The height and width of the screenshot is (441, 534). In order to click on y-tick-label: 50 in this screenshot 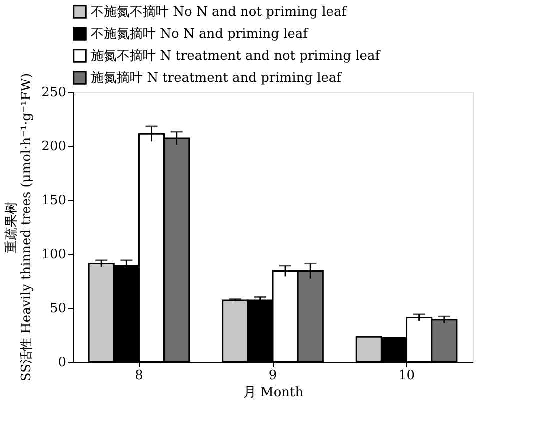, I will do `click(58, 309)`.